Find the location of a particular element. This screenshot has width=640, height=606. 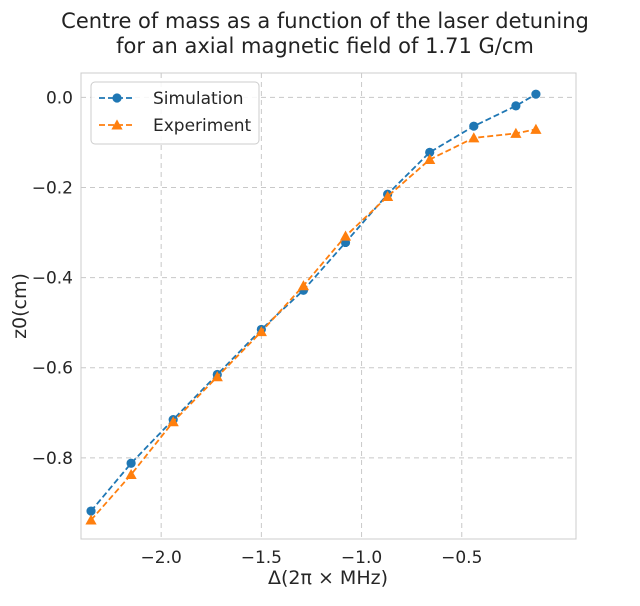

y-tick-label: −0.2 is located at coordinates (52, 188).